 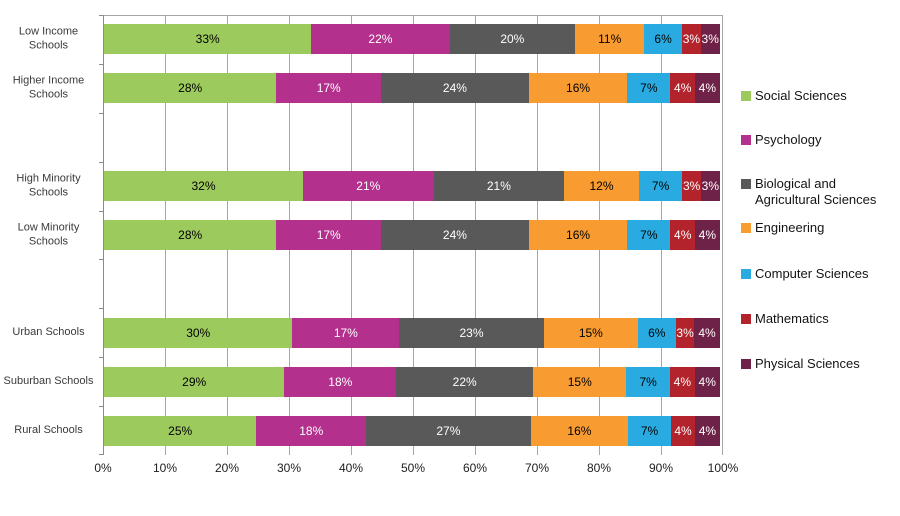 I want to click on legend-item-engineering: Engineering, so click(x=782, y=228).